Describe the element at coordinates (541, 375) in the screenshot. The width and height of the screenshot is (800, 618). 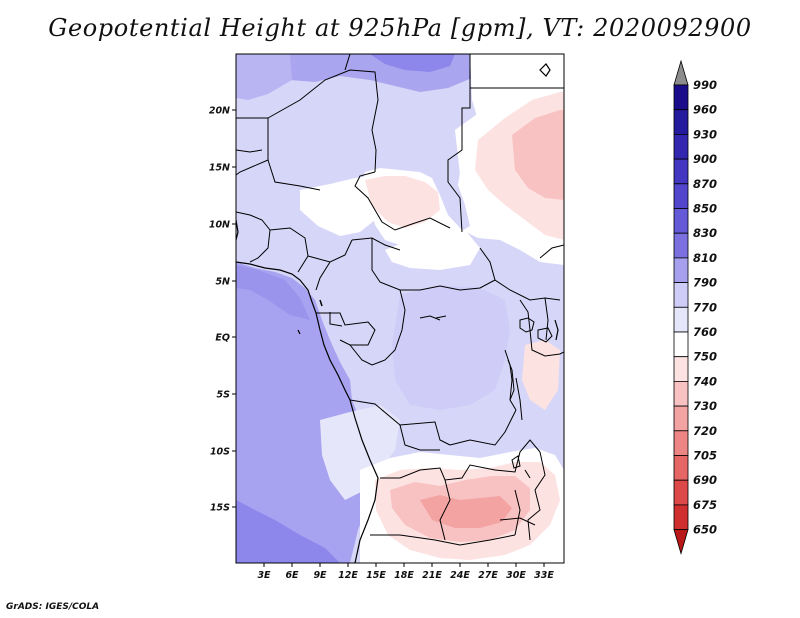
I see `east-africa-pink` at that location.